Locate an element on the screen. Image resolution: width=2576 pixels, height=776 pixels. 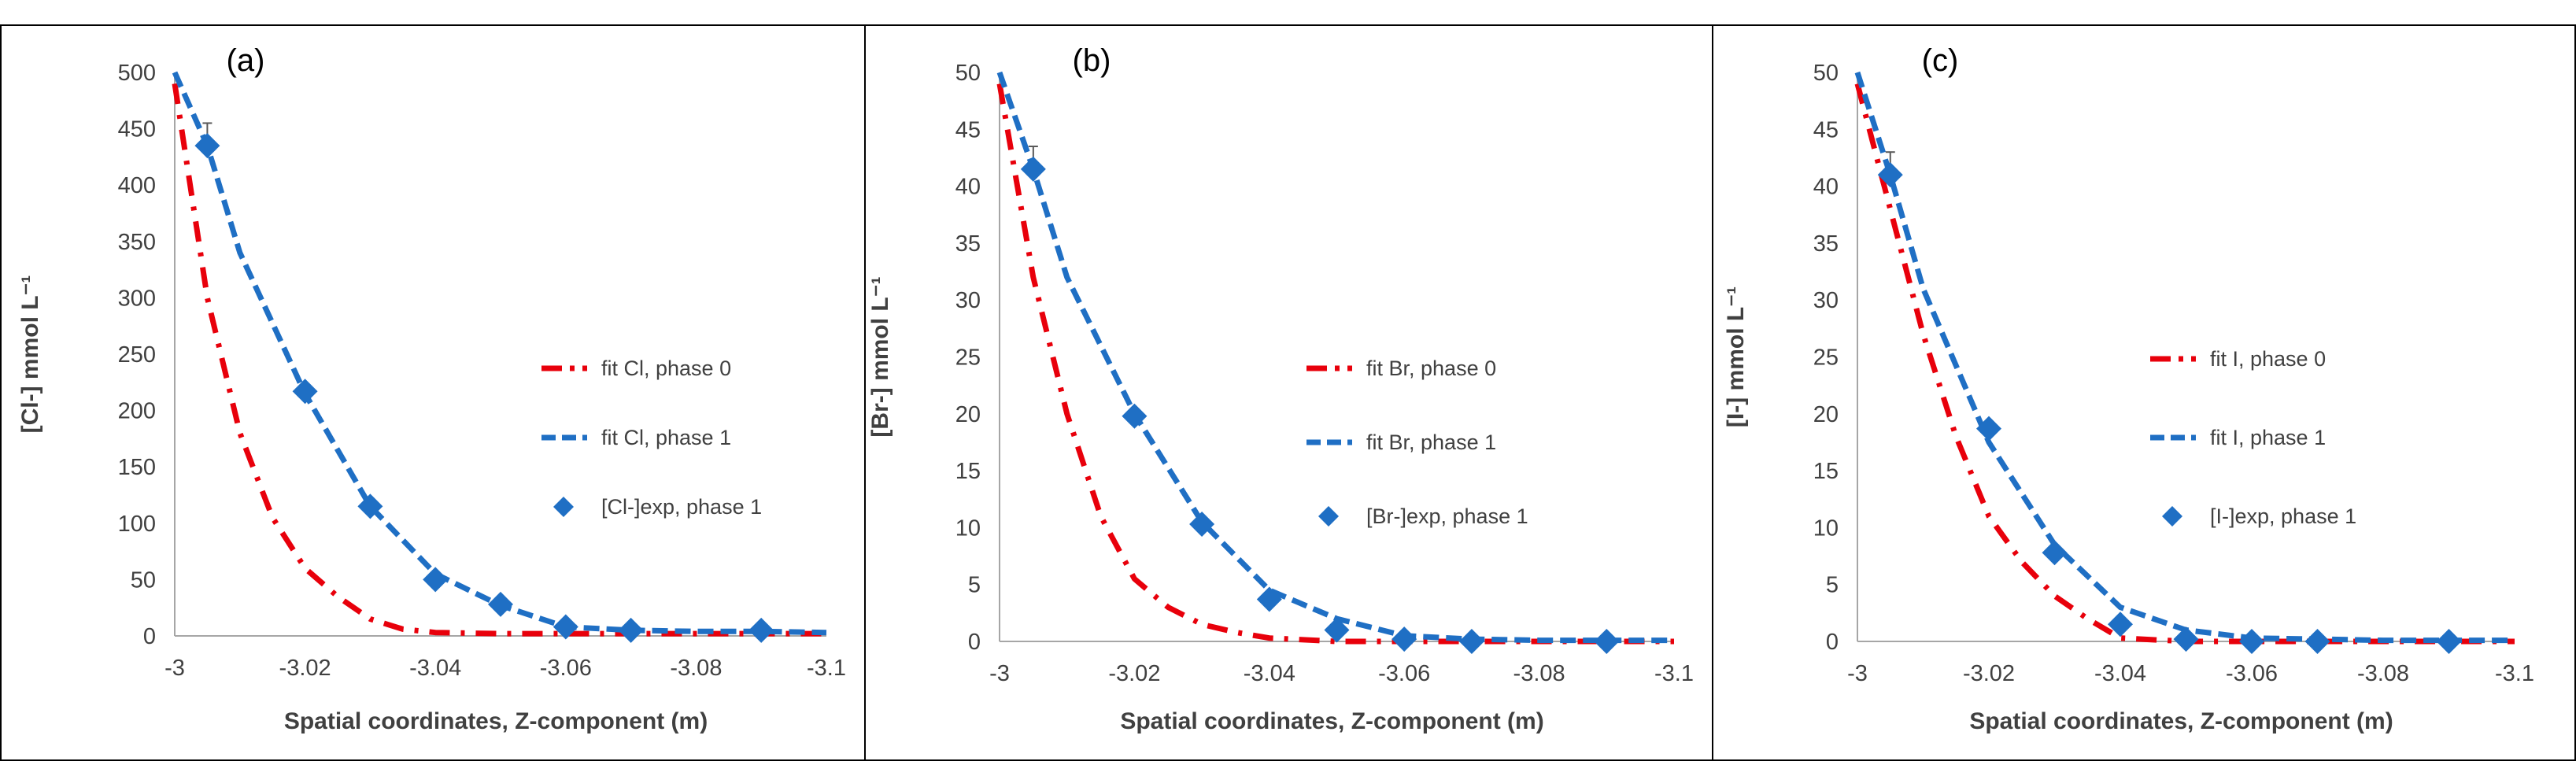
y-tick-label: 300 is located at coordinates (137, 298).